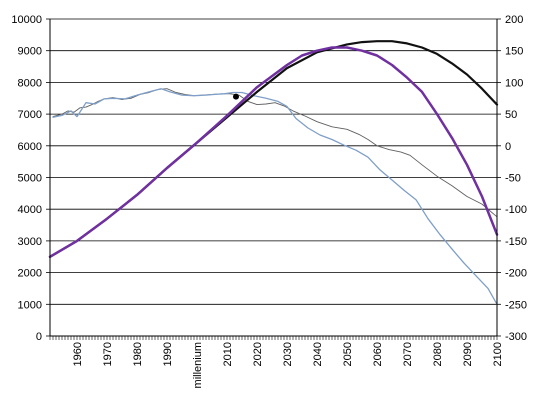 This screenshot has width=540, height=405. What do you see at coordinates (514, 52) in the screenshot?
I see `right-tick-label: 150` at bounding box center [514, 52].